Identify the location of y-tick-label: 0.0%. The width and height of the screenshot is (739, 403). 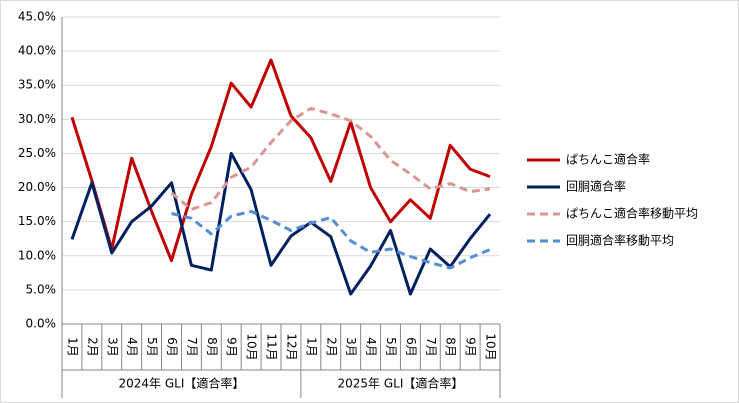
(41, 324).